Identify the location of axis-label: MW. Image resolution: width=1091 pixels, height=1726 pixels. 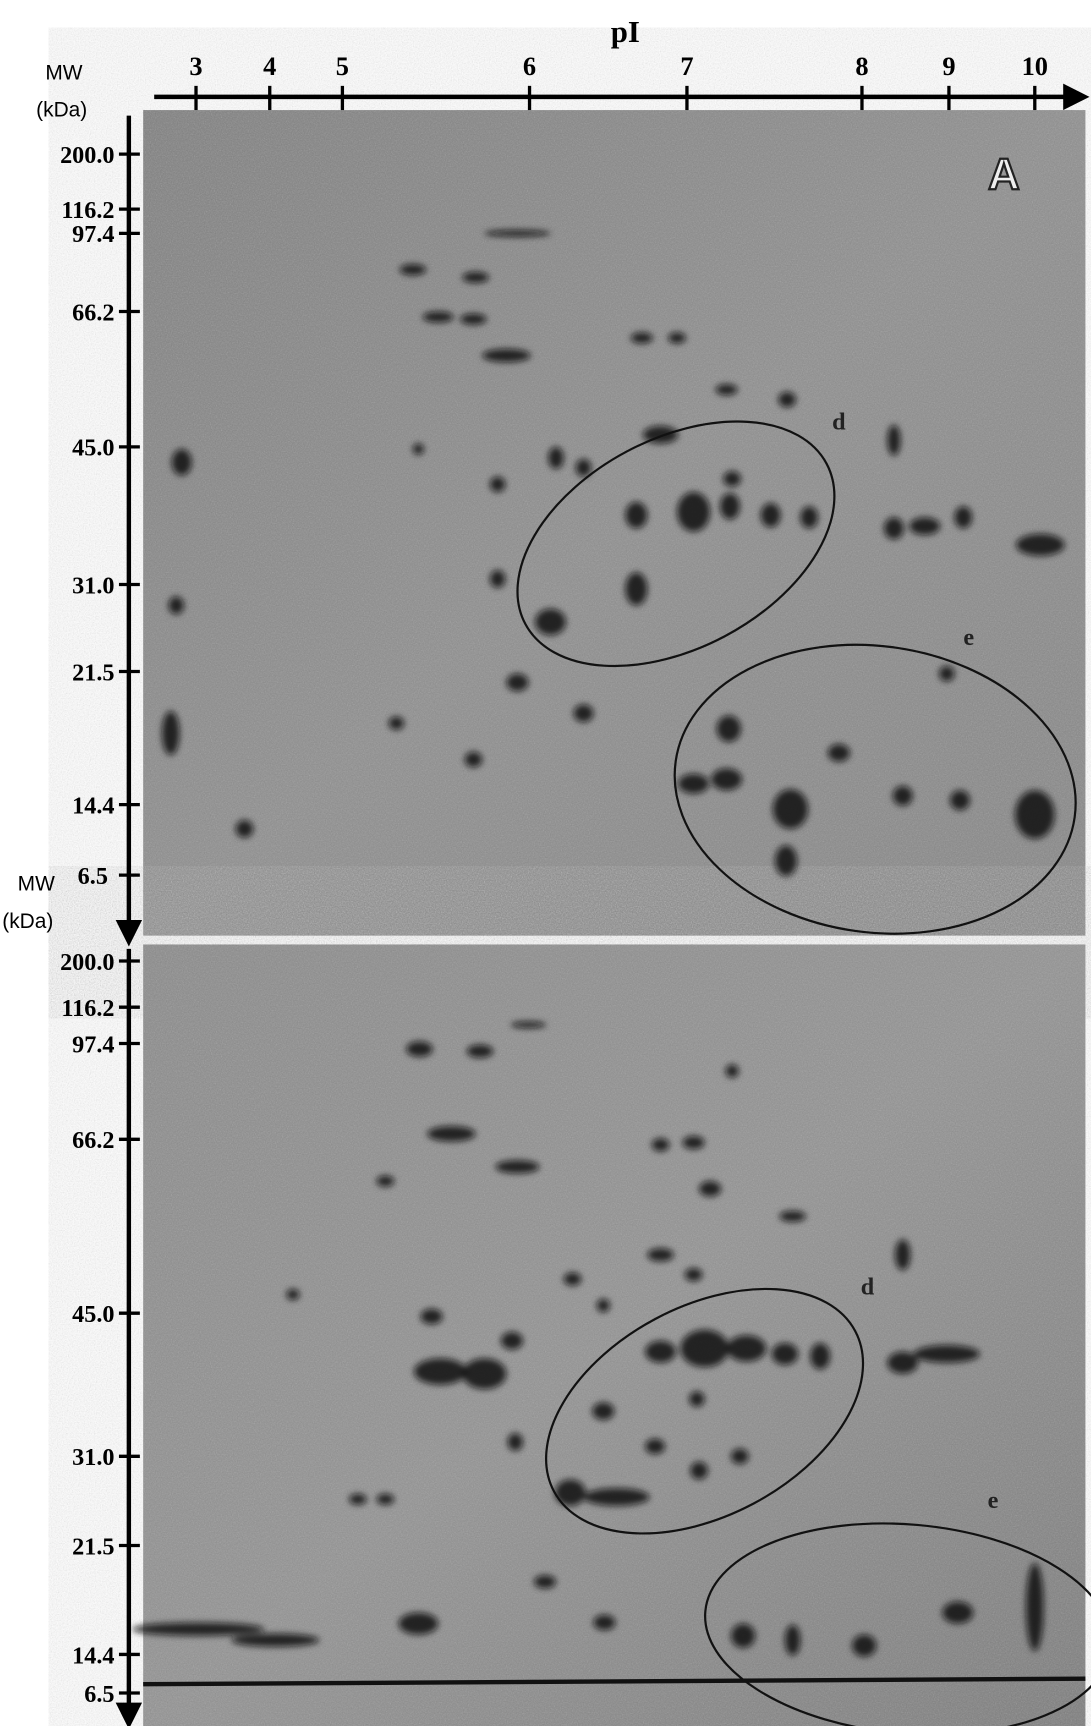
(36, 884).